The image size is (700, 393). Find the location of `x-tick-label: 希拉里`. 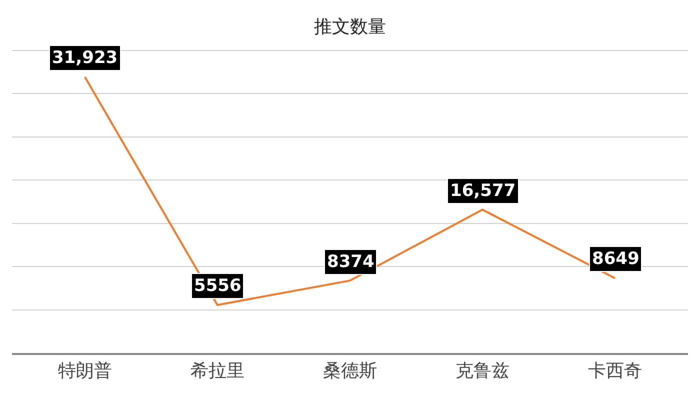

x-tick-label: 希拉里 is located at coordinates (217, 371).